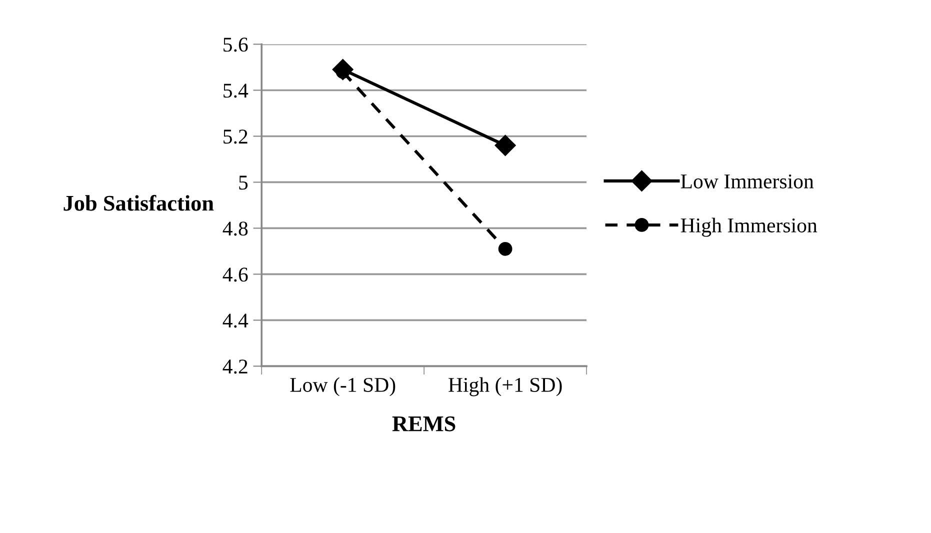 The height and width of the screenshot is (533, 931). I want to click on legend-label: Low Immersion, so click(747, 181).